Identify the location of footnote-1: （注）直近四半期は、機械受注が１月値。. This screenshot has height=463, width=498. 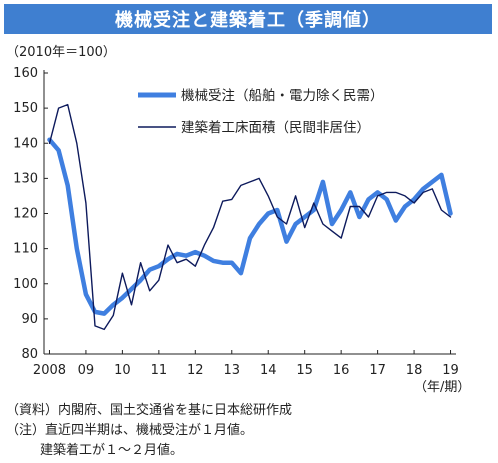
(130, 430).